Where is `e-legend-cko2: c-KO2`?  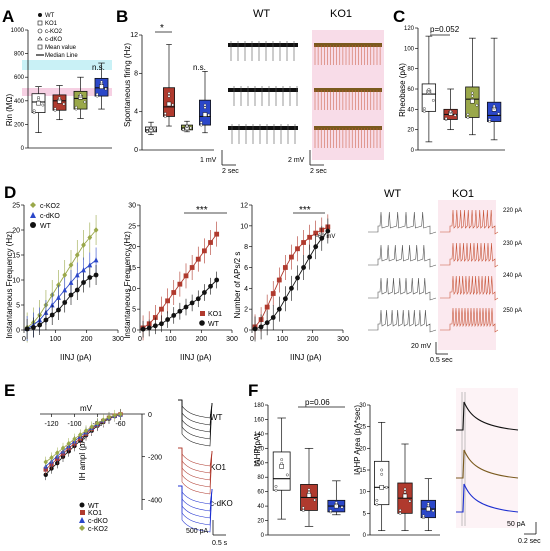
e-legend-cko2: c-KO2 is located at coordinates (98, 529).